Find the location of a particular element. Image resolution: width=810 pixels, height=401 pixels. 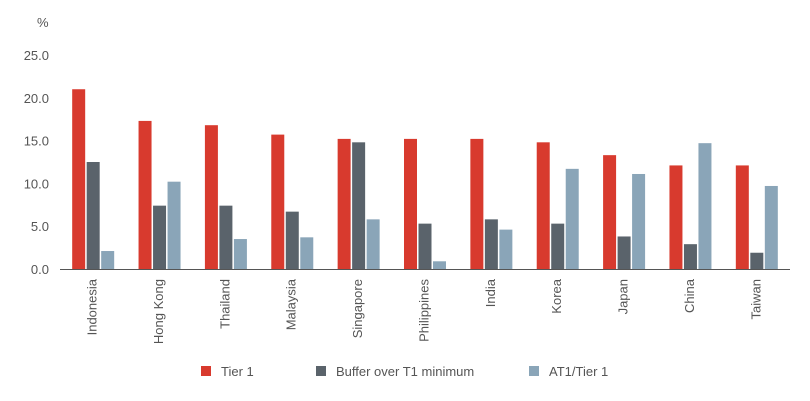

bar-buffer-over-t1-minimum-philippines is located at coordinates (425, 246).